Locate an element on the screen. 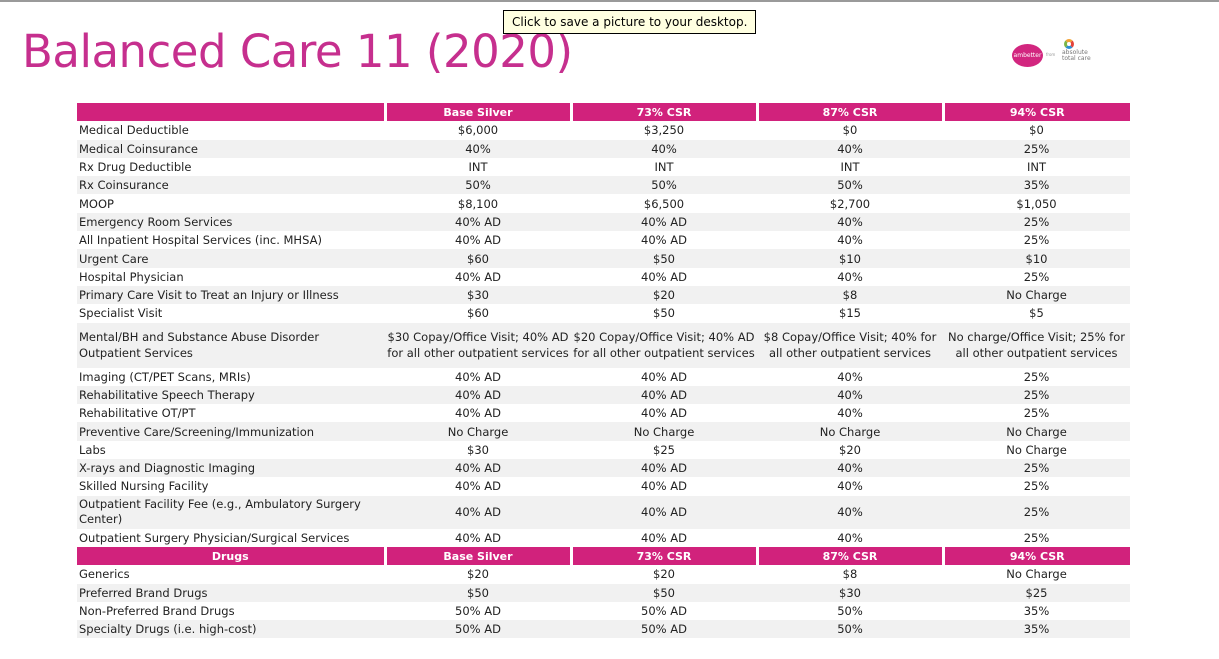 This screenshot has width=1219, height=659. ambetter-logo-icon: ambetter is located at coordinates (1027, 55).